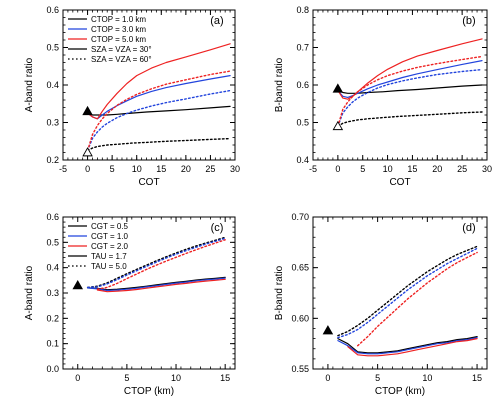 The height and width of the screenshot is (403, 500). What do you see at coordinates (302, 48) in the screenshot?
I see `y-tick-label: 0.7` at bounding box center [302, 48].